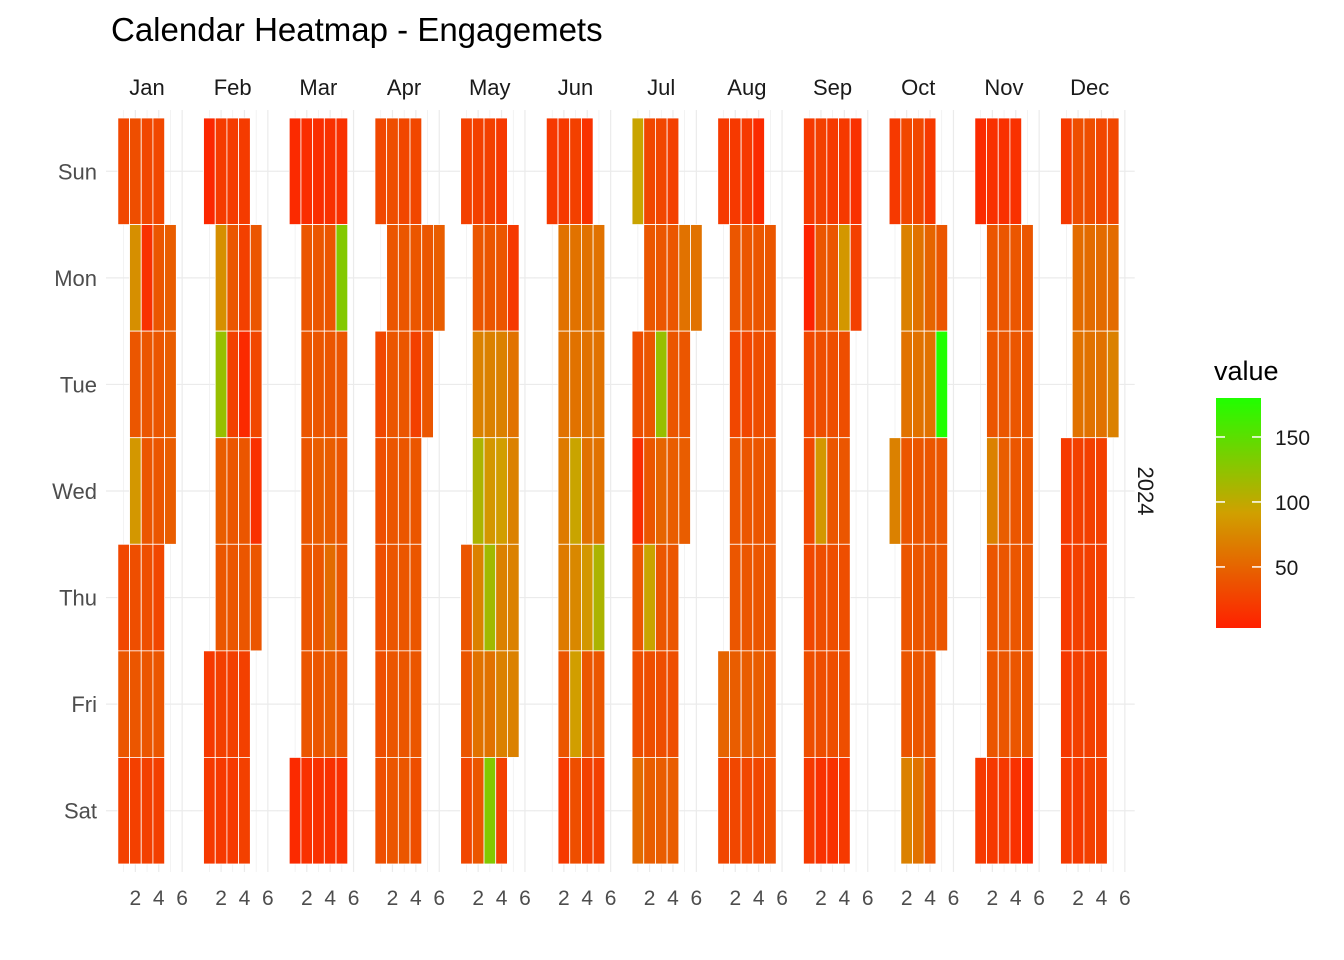  Describe the element at coordinates (1246, 371) in the screenshot. I see `legend-title: value` at that location.